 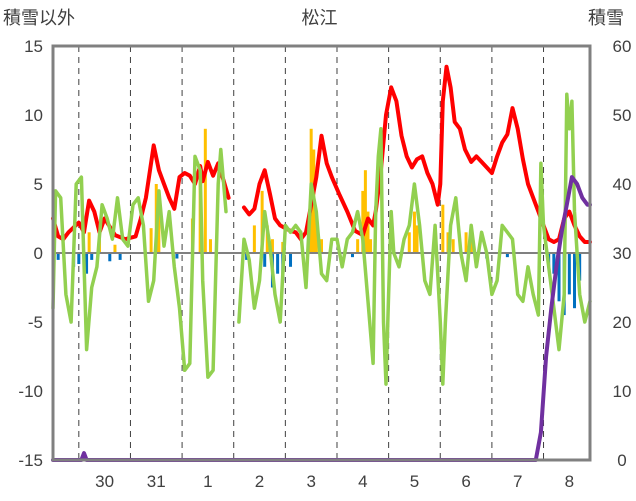 What do you see at coordinates (622, 322) in the screenshot?
I see `right-tick-label: 20` at bounding box center [622, 322].